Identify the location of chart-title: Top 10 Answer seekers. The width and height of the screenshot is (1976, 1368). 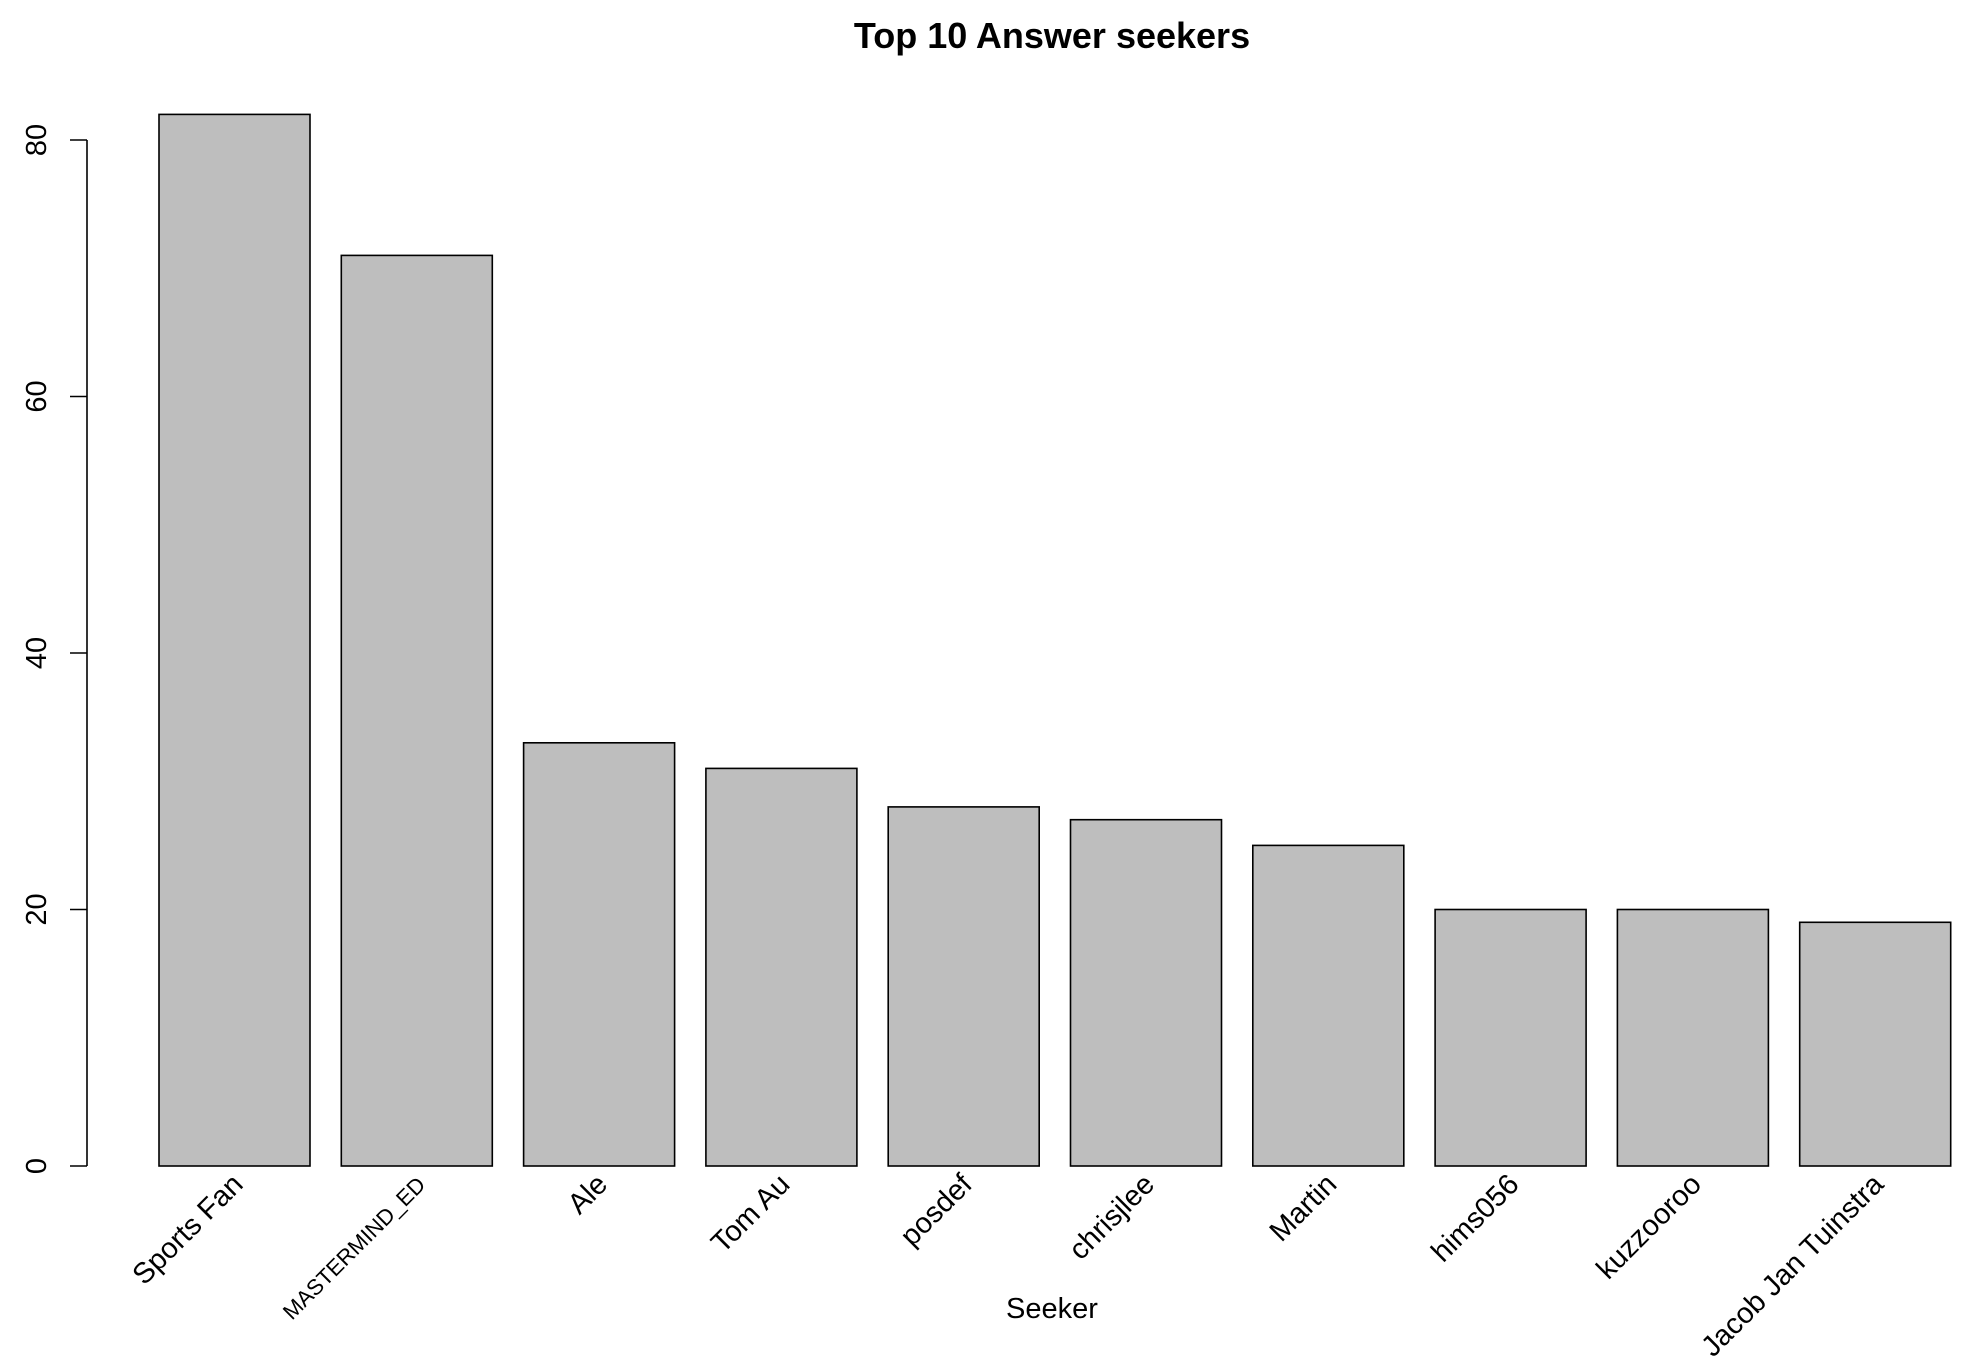
(1052, 35).